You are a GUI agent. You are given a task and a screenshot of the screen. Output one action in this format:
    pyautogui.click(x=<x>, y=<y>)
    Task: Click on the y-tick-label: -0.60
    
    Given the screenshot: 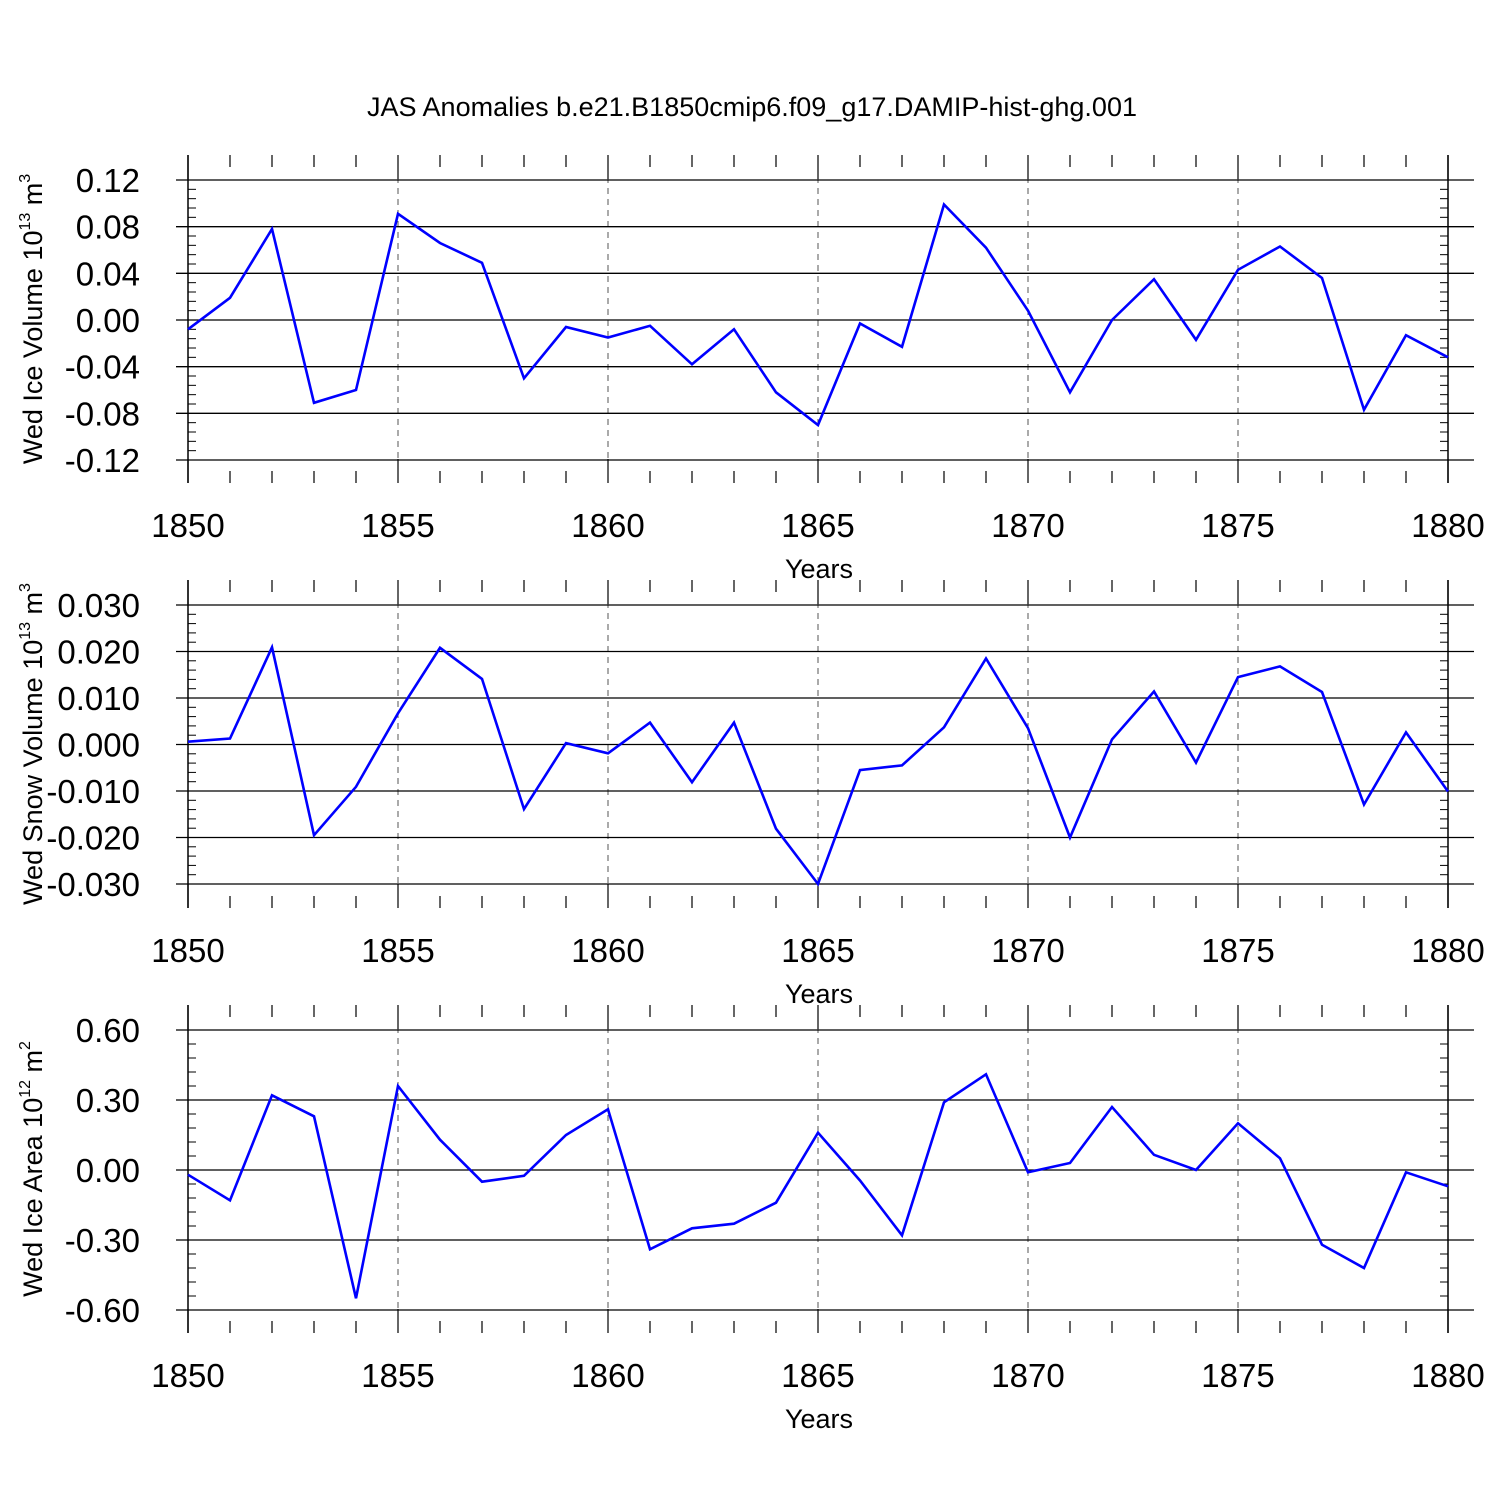 What is the action you would take?
    pyautogui.click(x=102, y=1310)
    